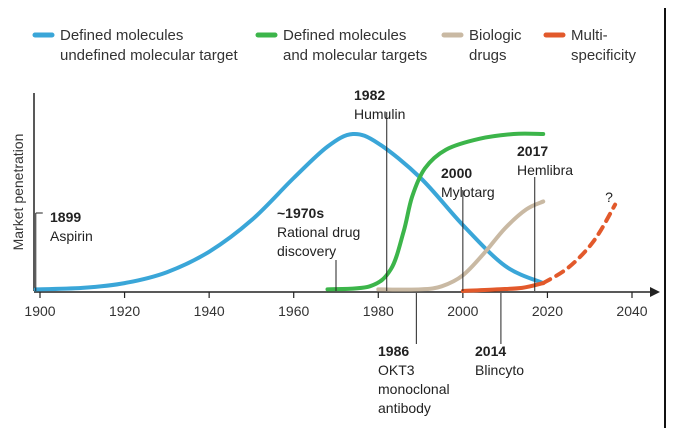  What do you see at coordinates (65, 217) in the screenshot?
I see `annotation-year: 1899` at bounding box center [65, 217].